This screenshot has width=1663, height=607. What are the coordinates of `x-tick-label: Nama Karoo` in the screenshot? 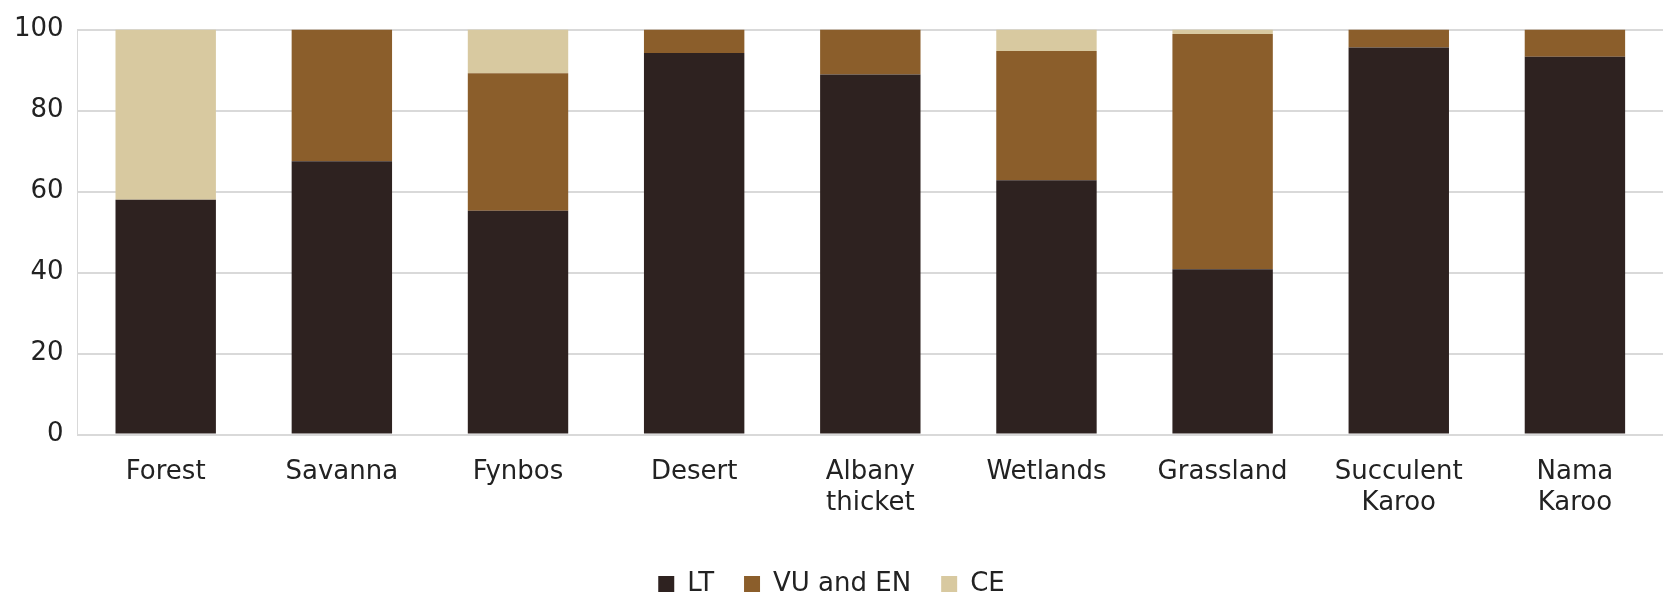 It's located at (1575, 485).